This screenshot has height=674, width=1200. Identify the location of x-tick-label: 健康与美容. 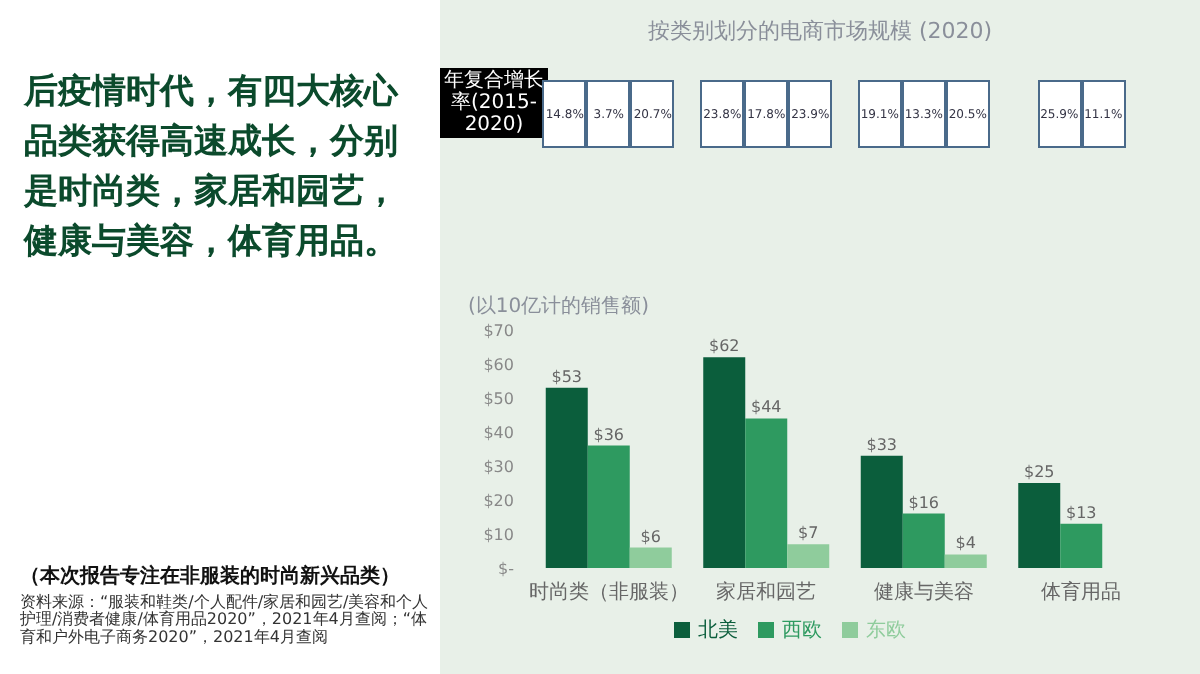
(923, 592).